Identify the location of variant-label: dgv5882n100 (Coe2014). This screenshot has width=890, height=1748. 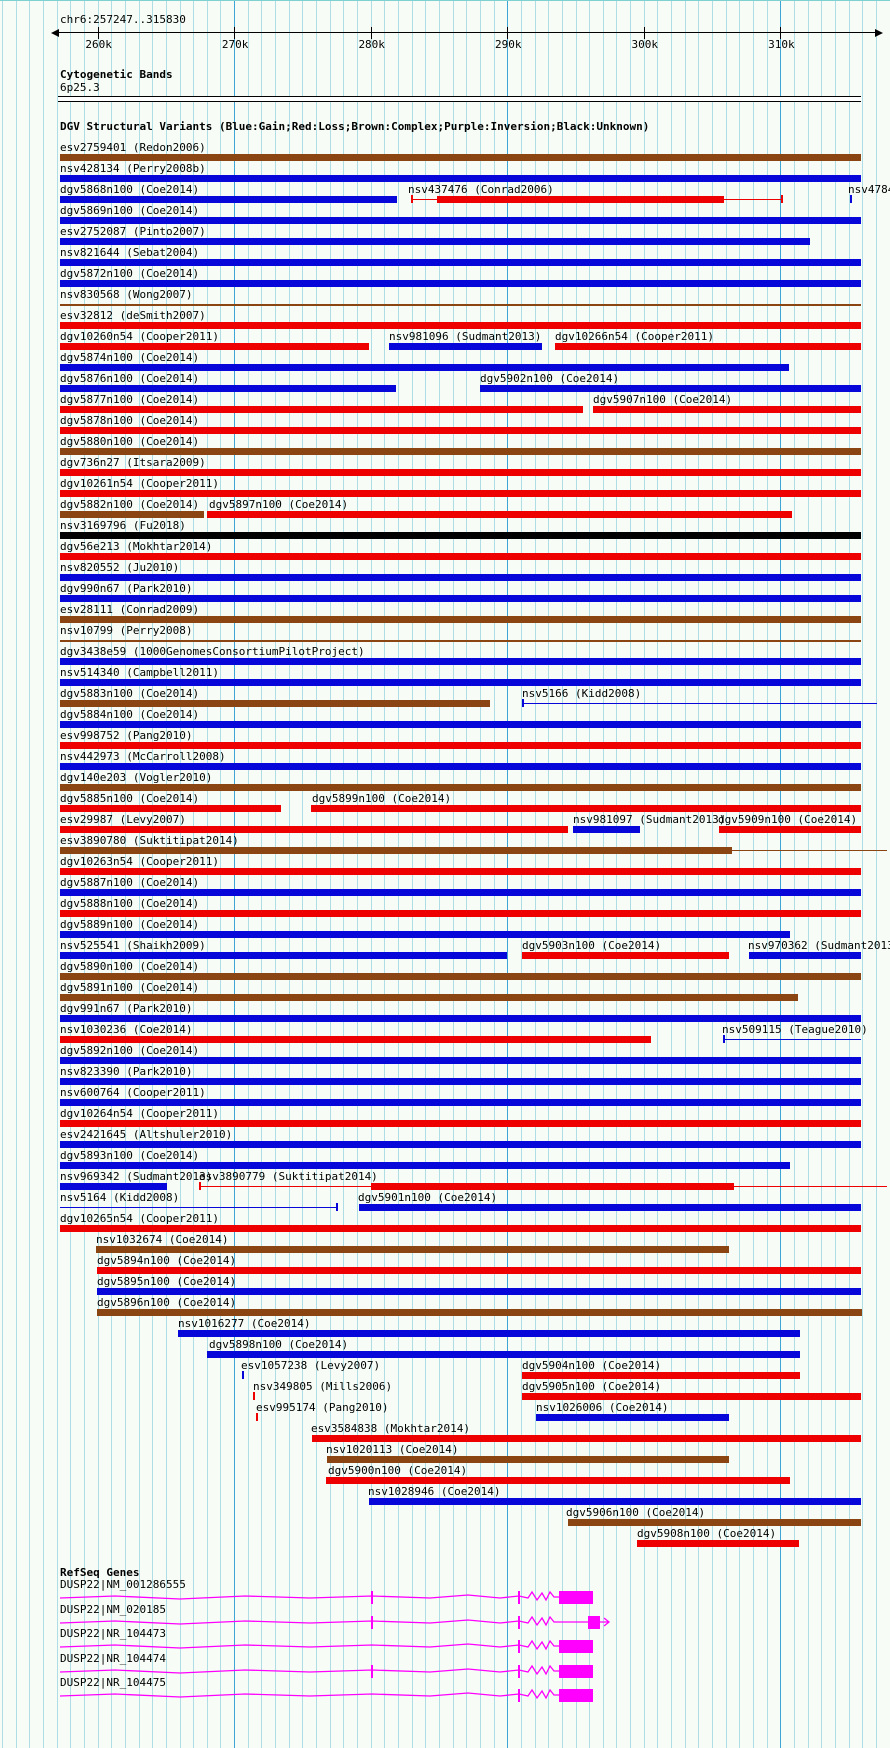
(130, 504).